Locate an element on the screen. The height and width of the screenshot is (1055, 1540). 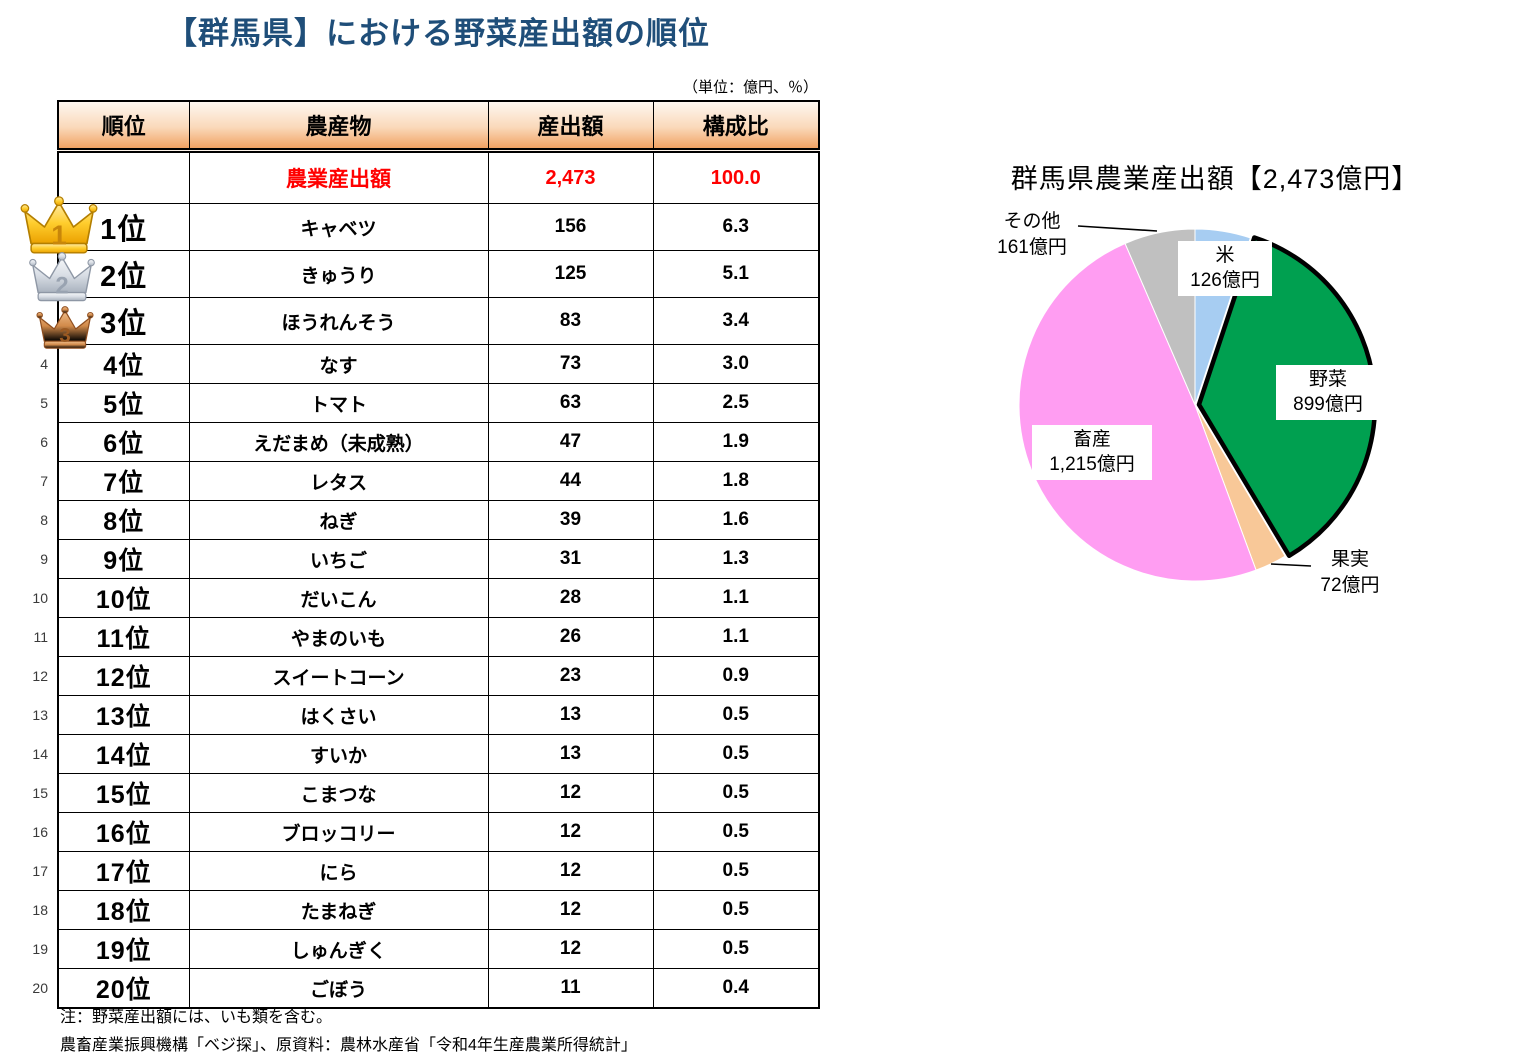
table-row: 13位 はくさい 13 0.5 is located at coordinates (438, 715).